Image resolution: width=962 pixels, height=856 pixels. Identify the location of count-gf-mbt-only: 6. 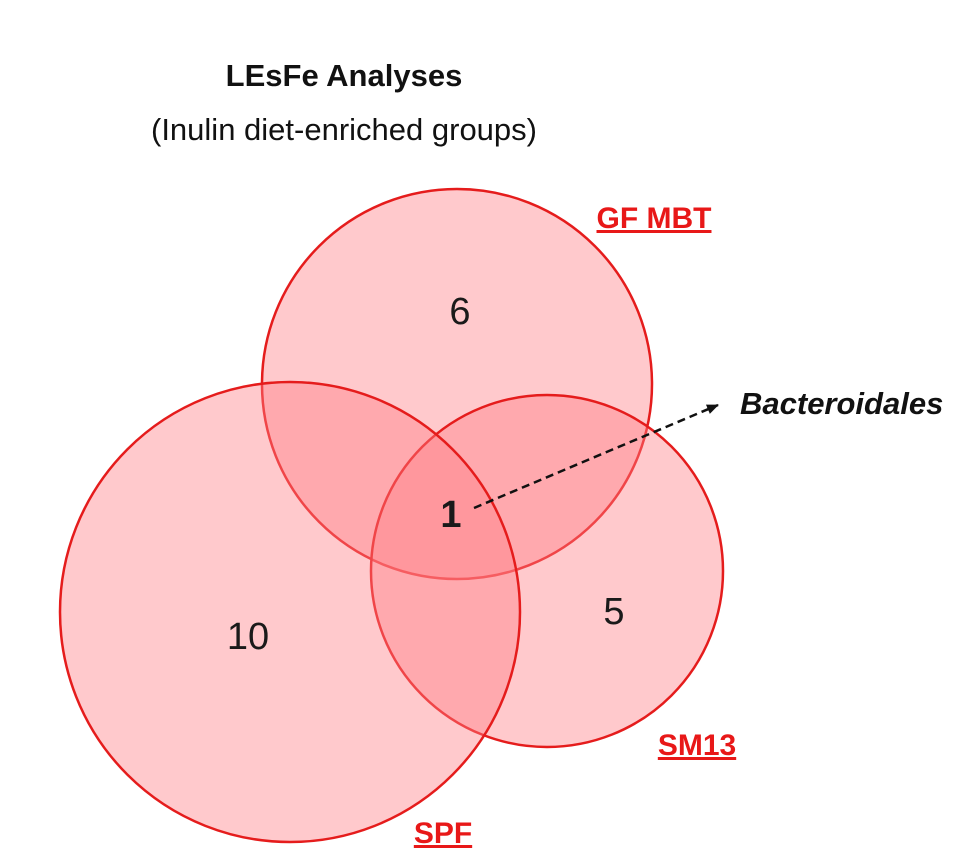
(459, 312).